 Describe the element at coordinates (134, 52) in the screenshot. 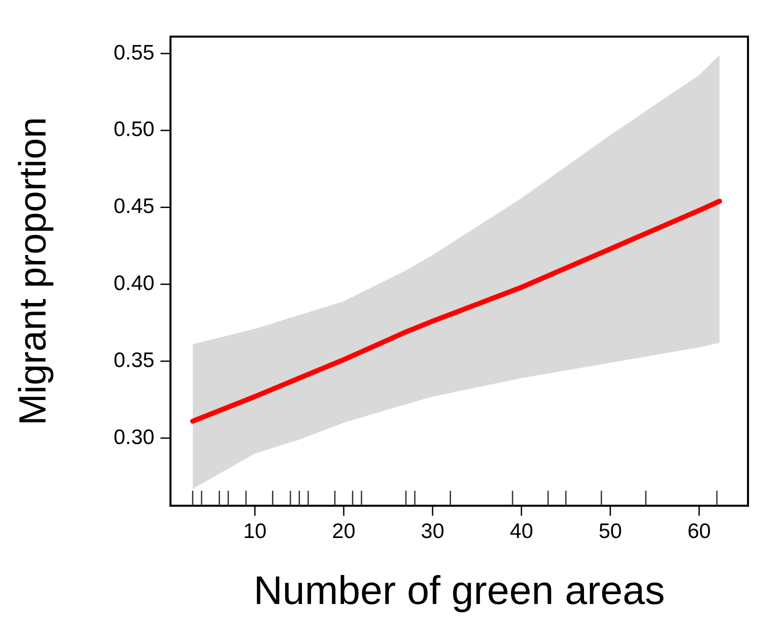

I see `y-tick-label: 0.55` at that location.